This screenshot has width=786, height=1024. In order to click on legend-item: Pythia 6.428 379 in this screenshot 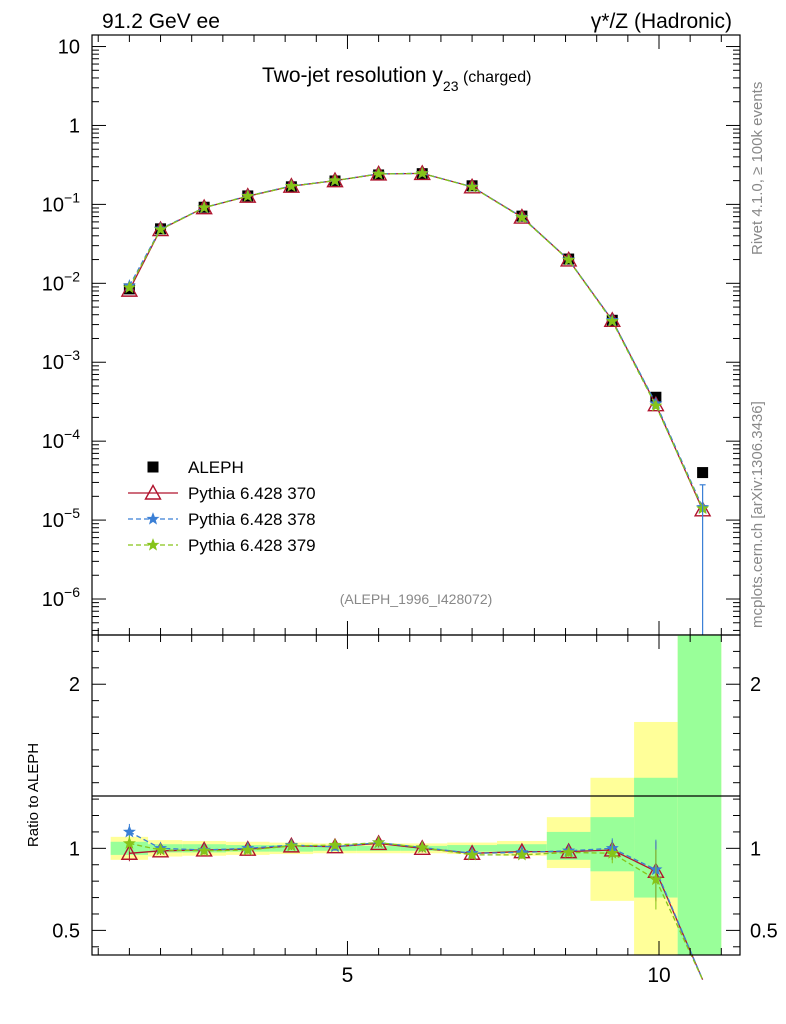, I will do `click(222, 545)`.